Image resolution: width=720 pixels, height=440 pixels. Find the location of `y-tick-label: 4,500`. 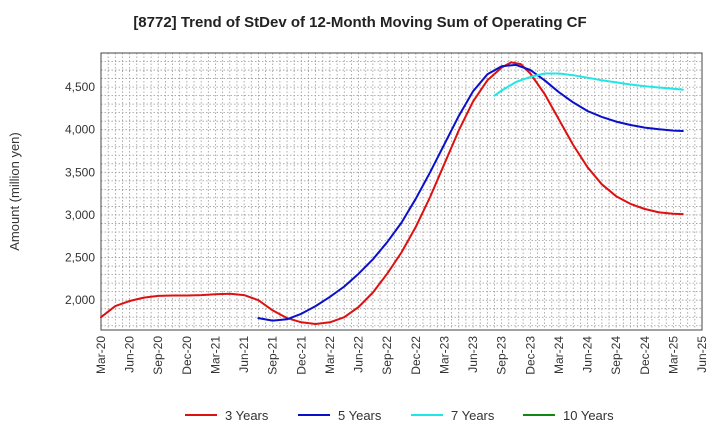

y-tick-label: 4,500 is located at coordinates (80, 87).